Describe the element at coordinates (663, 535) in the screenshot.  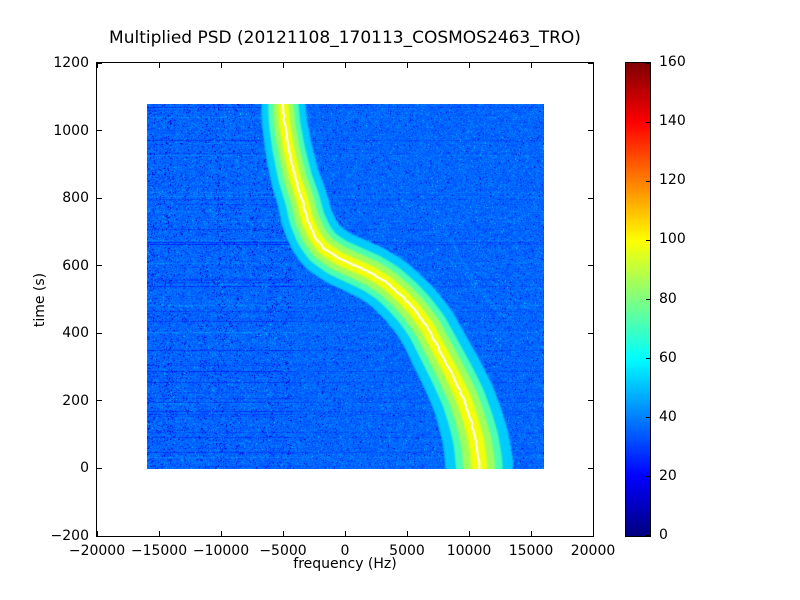
I see `colorbar-tick-label: 0` at that location.